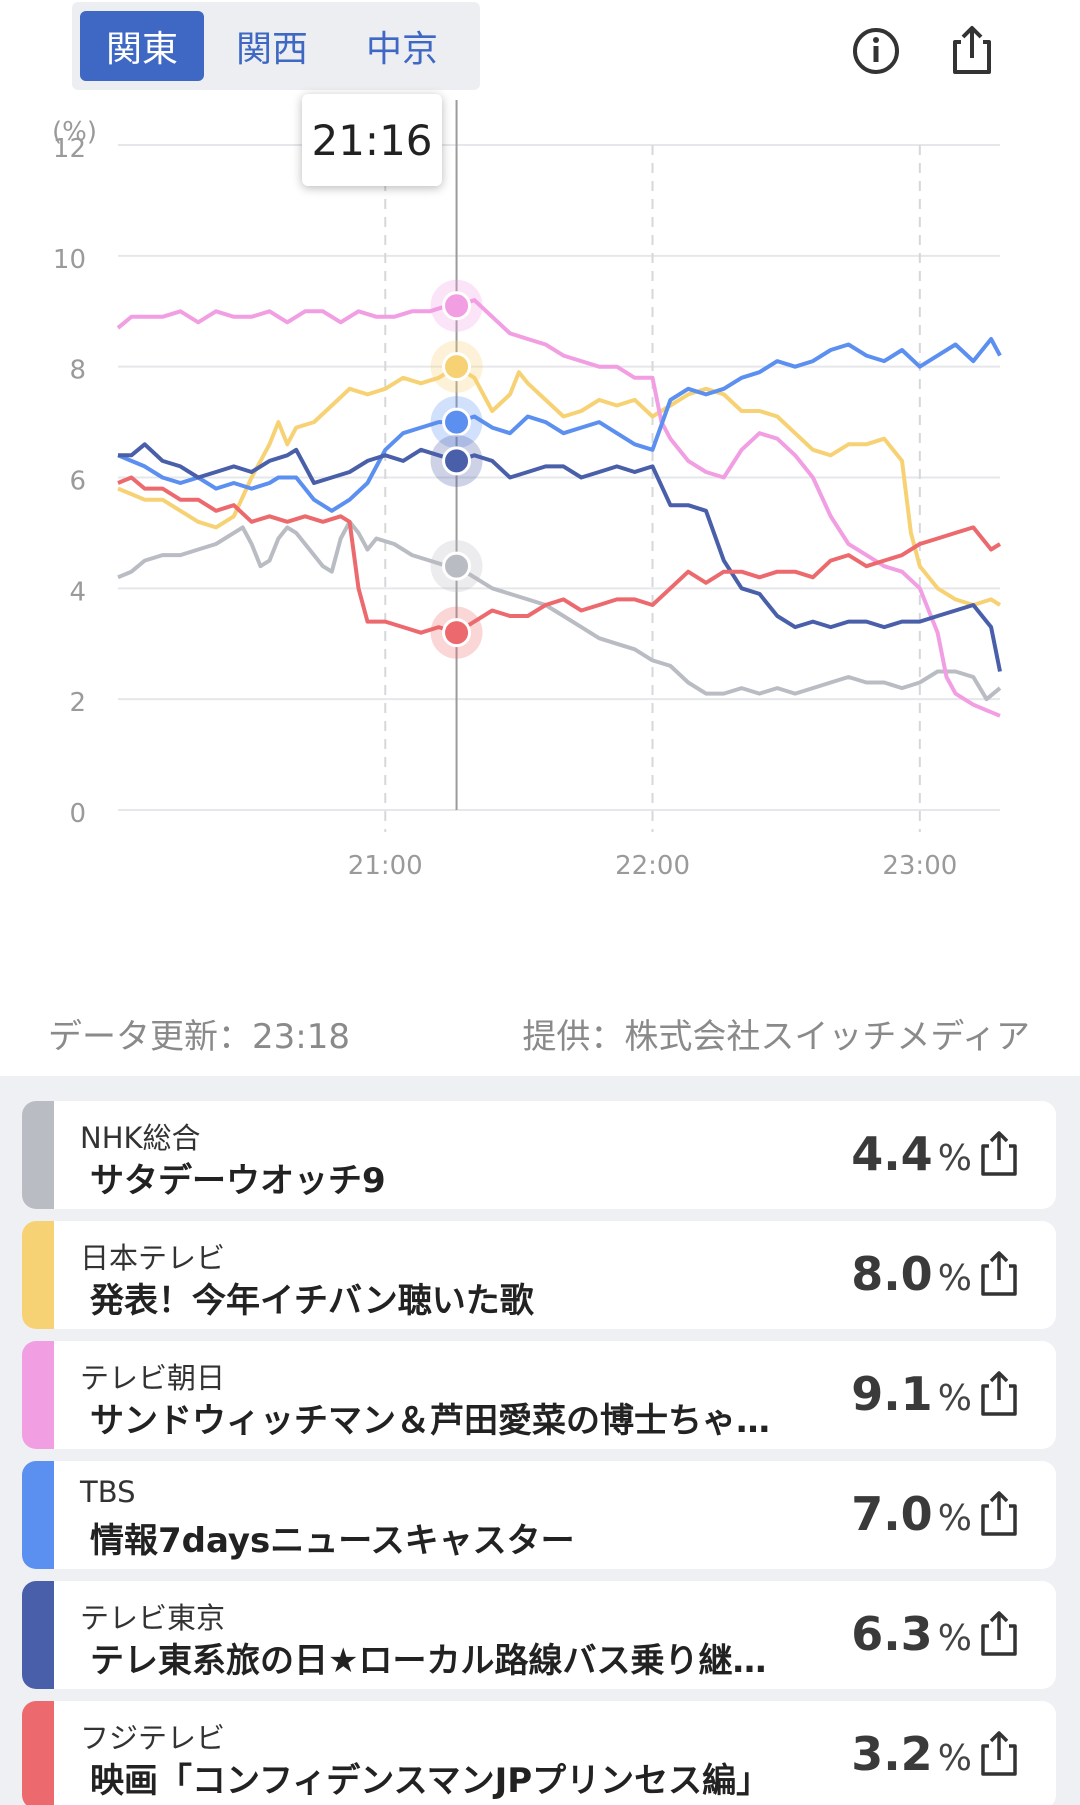 Image resolution: width=1080 pixels, height=1805 pixels. I want to click on marker-point-TBS, so click(457, 422).